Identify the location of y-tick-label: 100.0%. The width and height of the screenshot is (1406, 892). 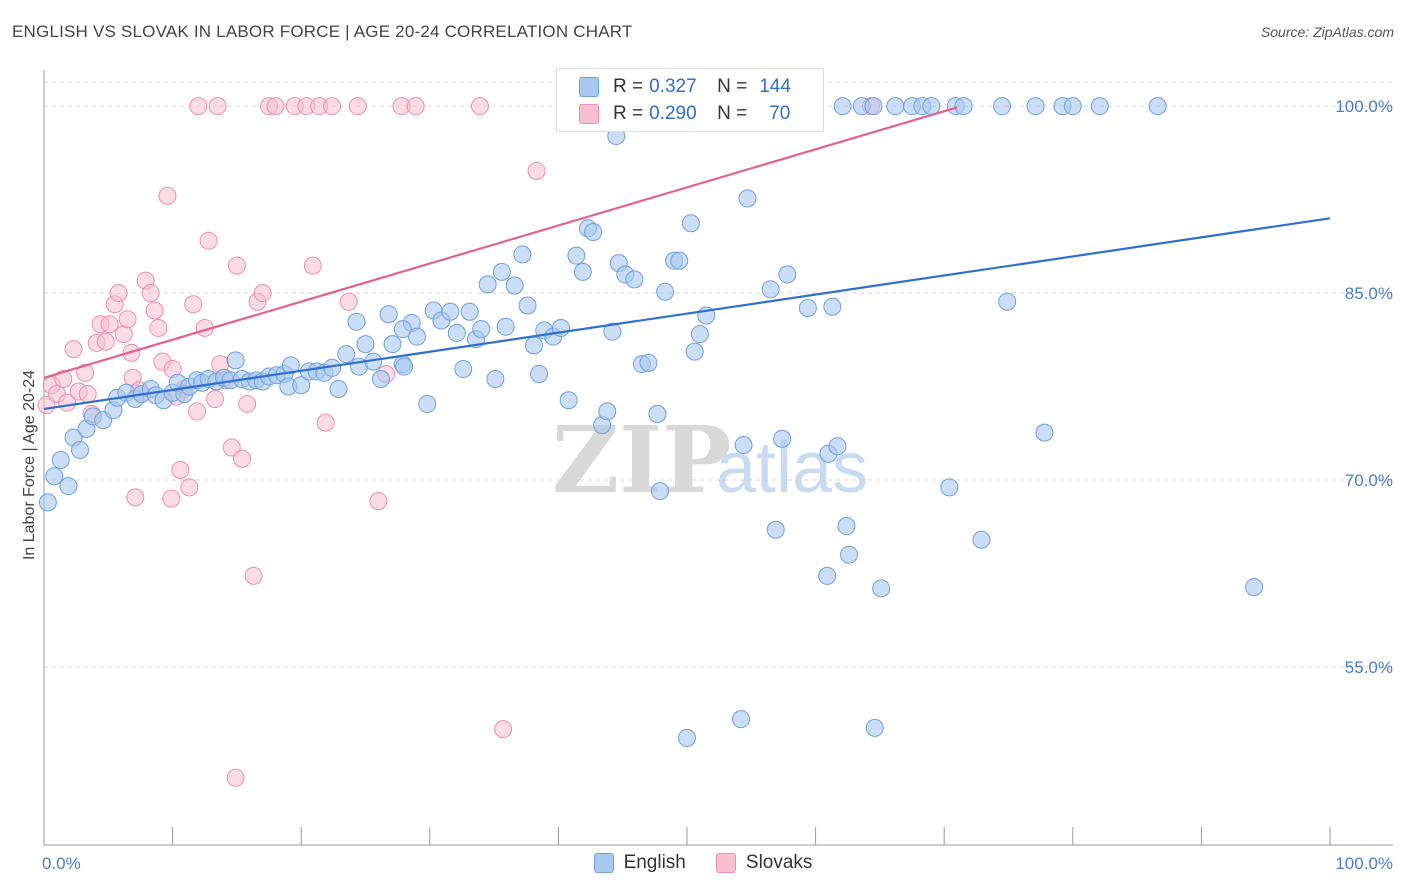
(1364, 106).